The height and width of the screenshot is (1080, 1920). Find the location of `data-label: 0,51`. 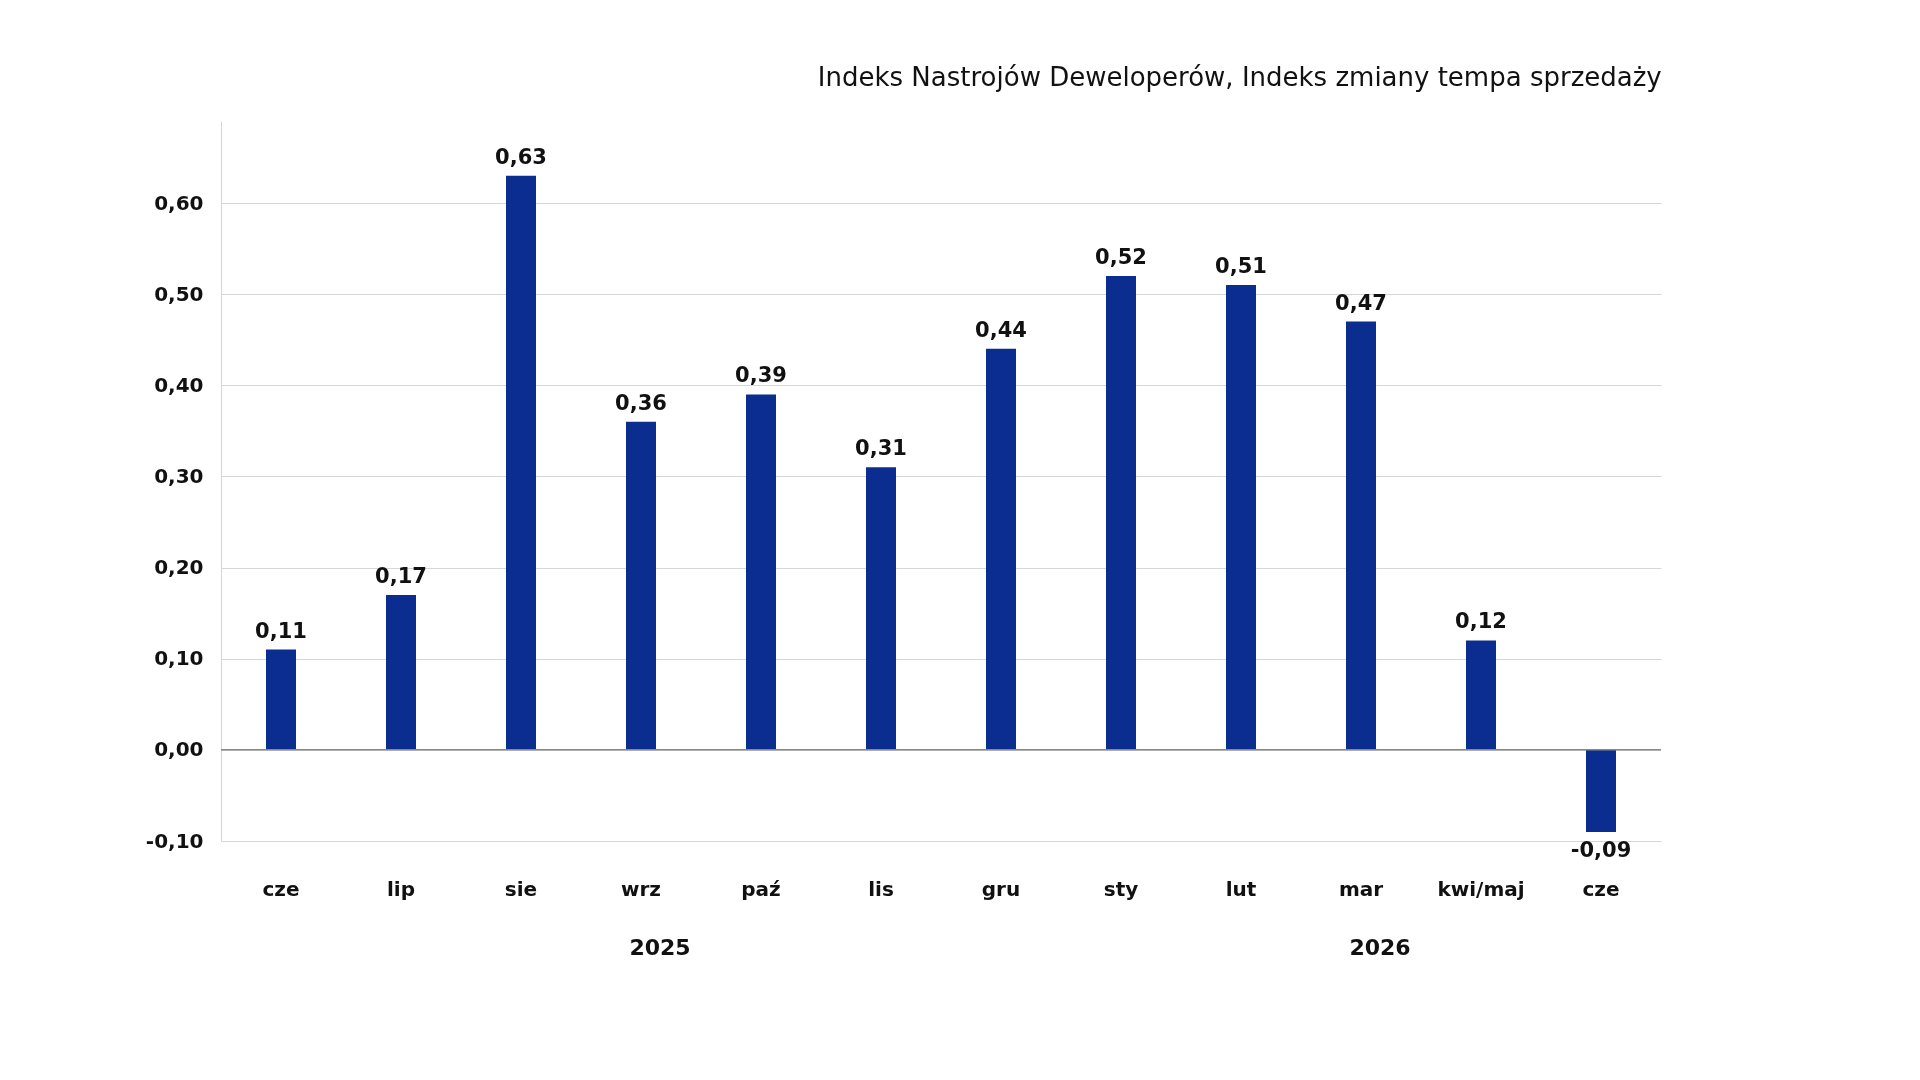

data-label: 0,51 is located at coordinates (1241, 266).